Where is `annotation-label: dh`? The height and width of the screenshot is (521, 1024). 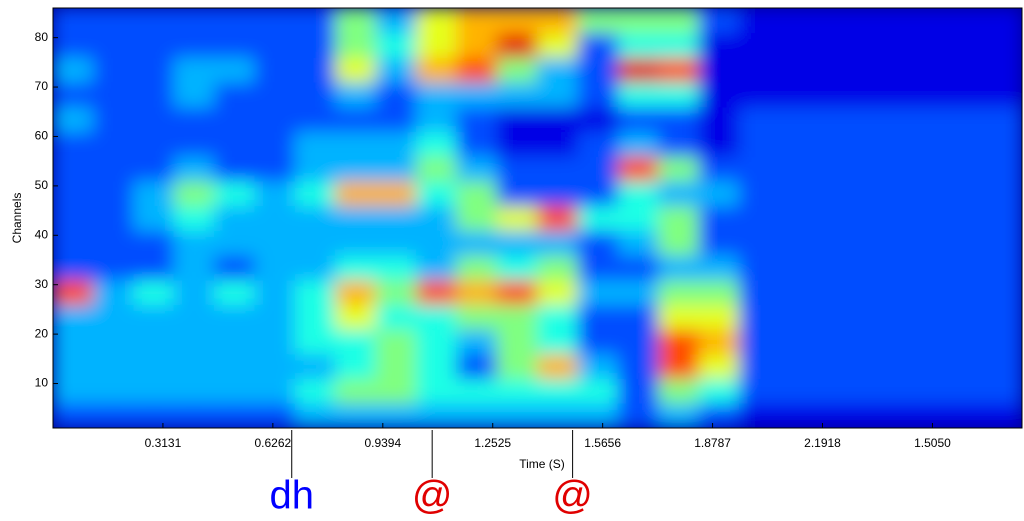 annotation-label: dh is located at coordinates (291, 496).